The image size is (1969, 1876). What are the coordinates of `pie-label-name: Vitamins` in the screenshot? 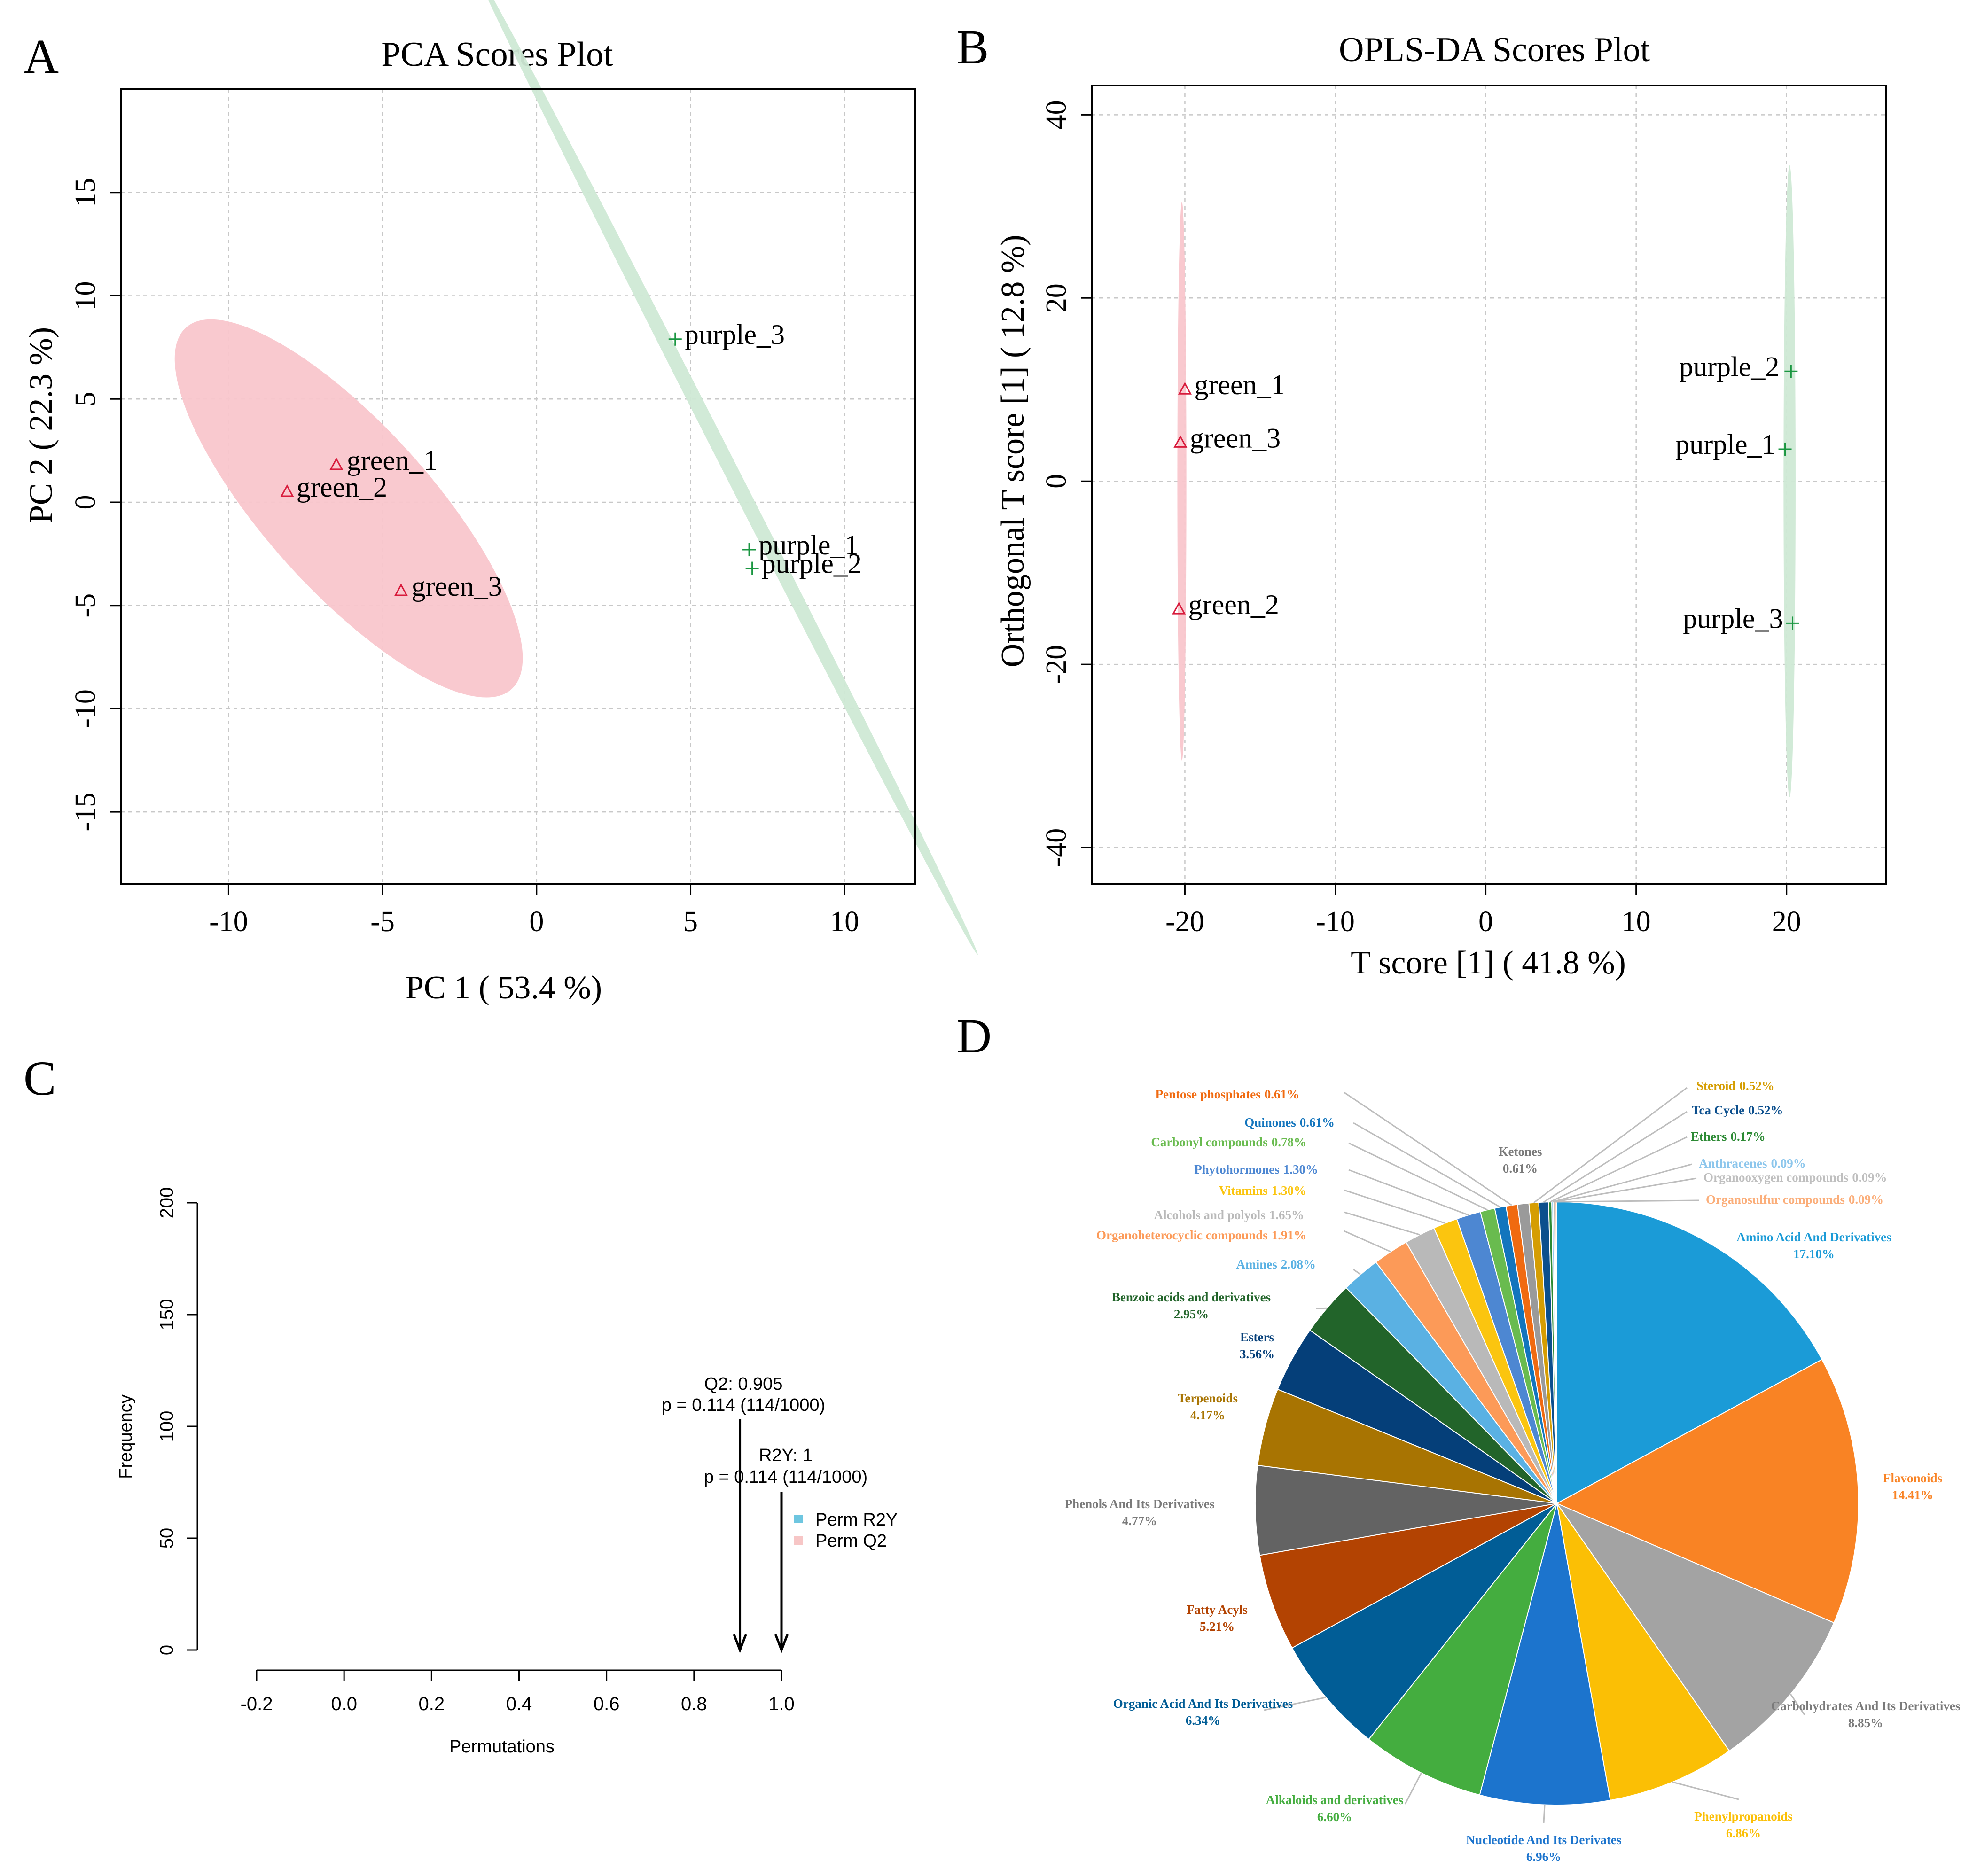 It's located at (1243, 1190).